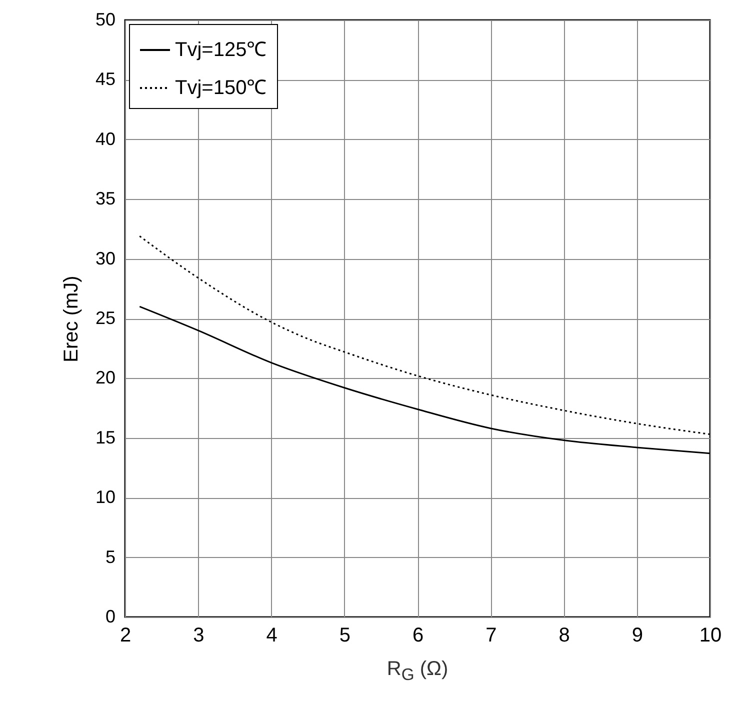  Describe the element at coordinates (564, 635) in the screenshot. I see `x-tick-label: 8` at that location.